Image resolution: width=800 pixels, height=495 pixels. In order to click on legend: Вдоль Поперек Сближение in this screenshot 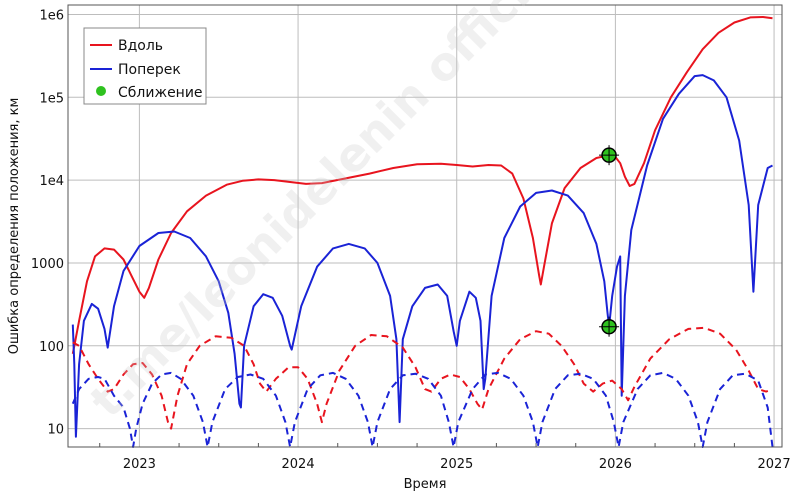, I will do `click(145, 66)`.